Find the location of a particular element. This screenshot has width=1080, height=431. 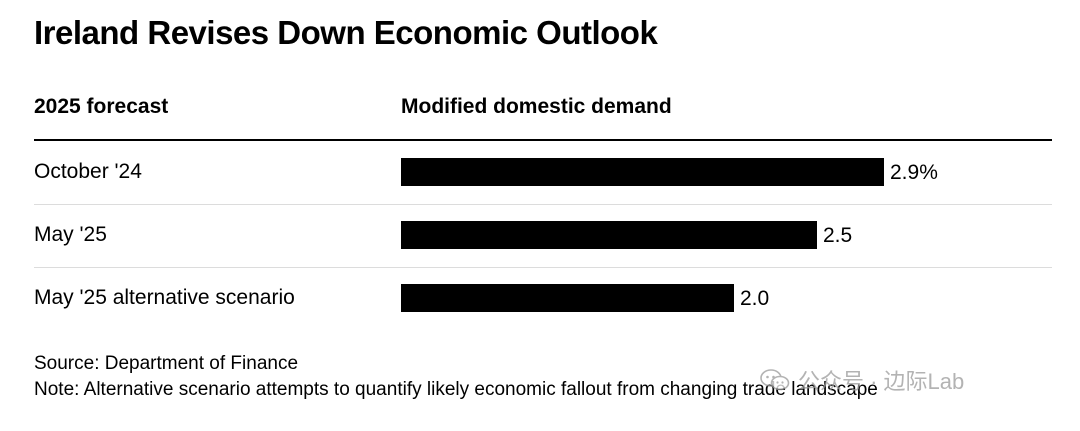

watermark-text: 公众号 · 边际Lab is located at coordinates (881, 381).